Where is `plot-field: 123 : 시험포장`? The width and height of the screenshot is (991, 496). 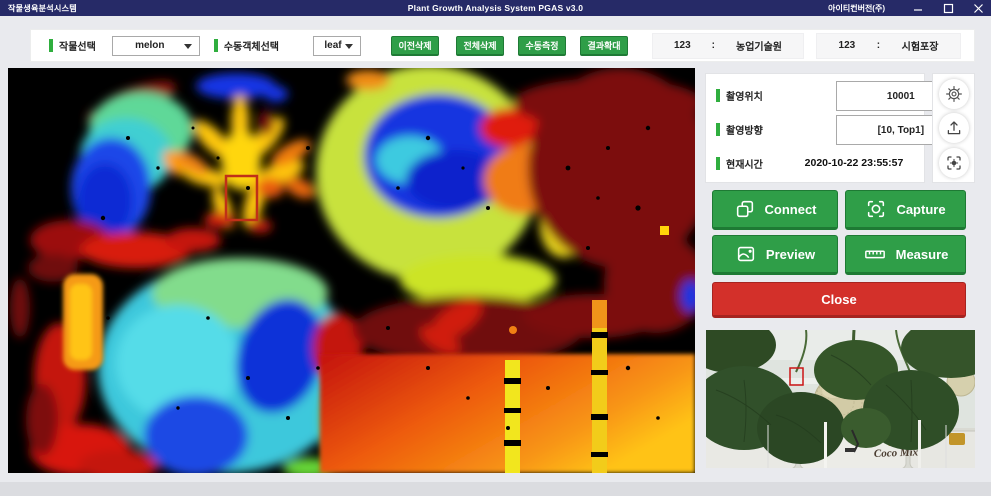
plot-field: 123 : 시험포장 is located at coordinates (889, 45).